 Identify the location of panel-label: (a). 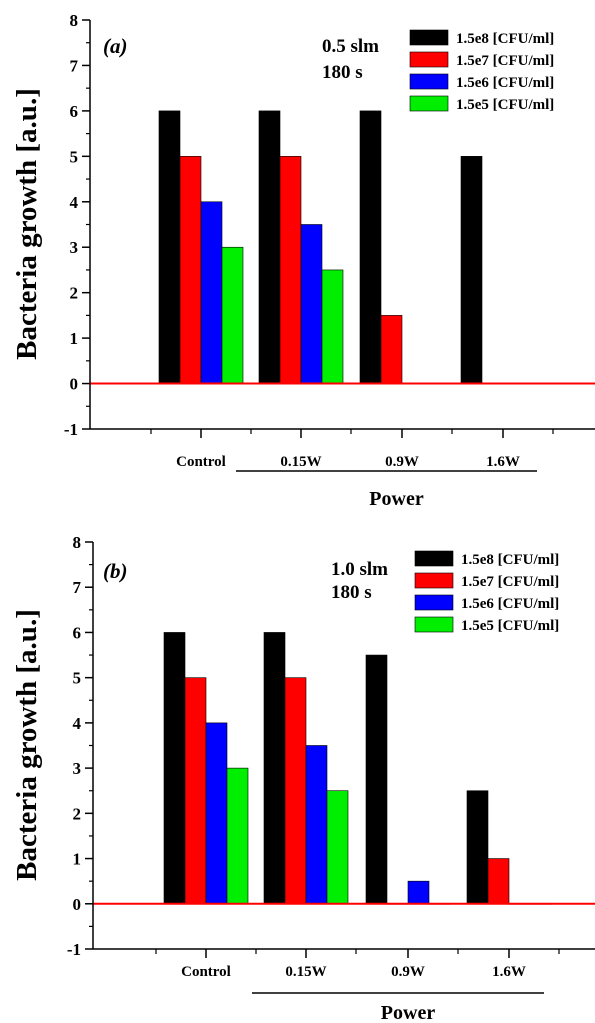
(115, 46).